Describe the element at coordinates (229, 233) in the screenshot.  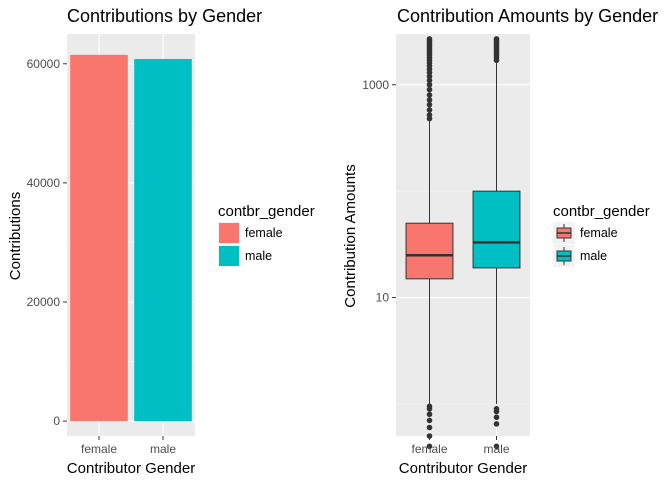
I see `bar-legend-swatch-female` at that location.